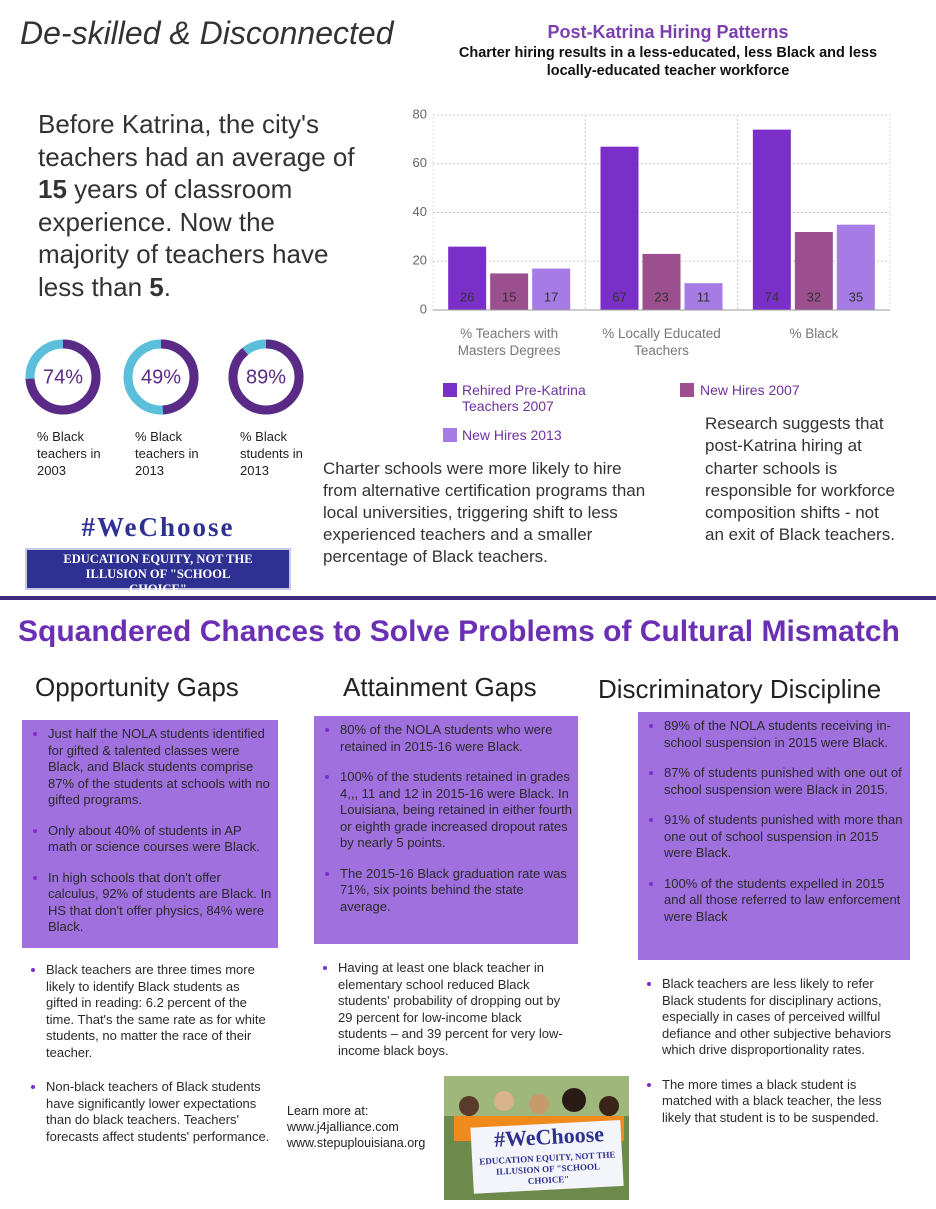  I want to click on logo-tag: #WeChoose, so click(158, 527).